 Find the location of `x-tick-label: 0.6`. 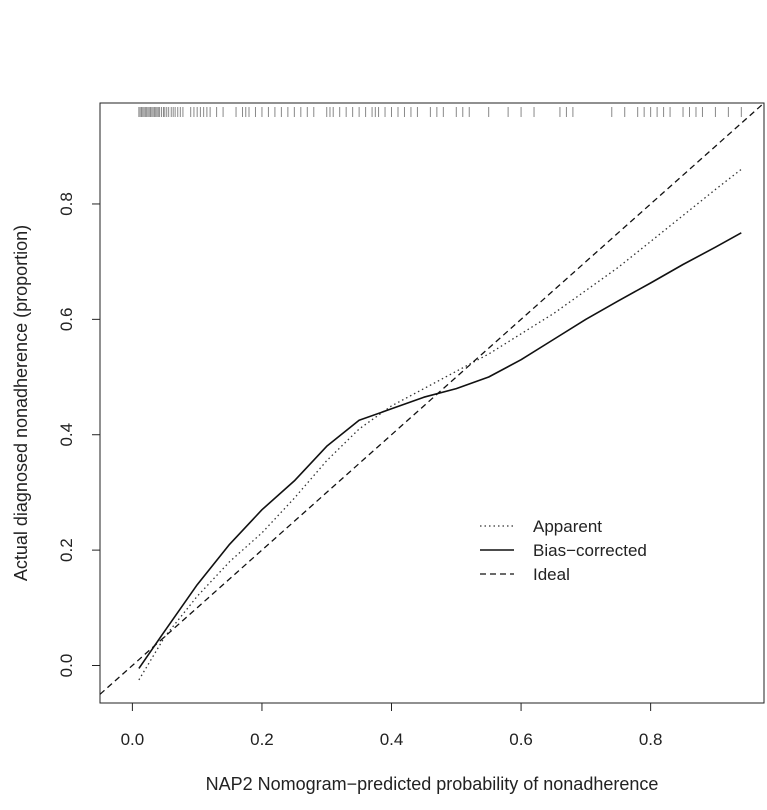

x-tick-label: 0.6 is located at coordinates (521, 739).